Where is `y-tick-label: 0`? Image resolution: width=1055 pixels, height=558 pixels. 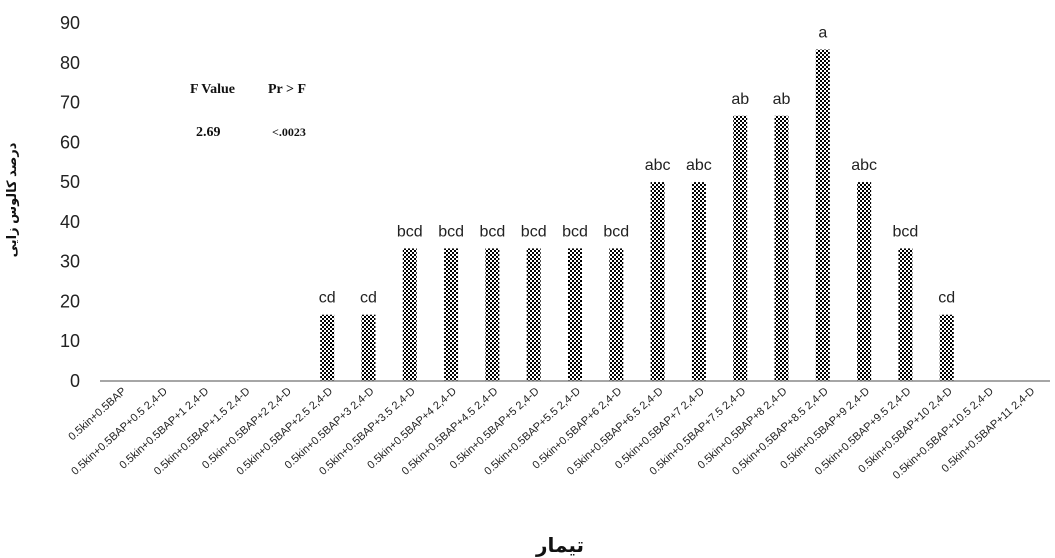
y-tick-label: 0 is located at coordinates (75, 381).